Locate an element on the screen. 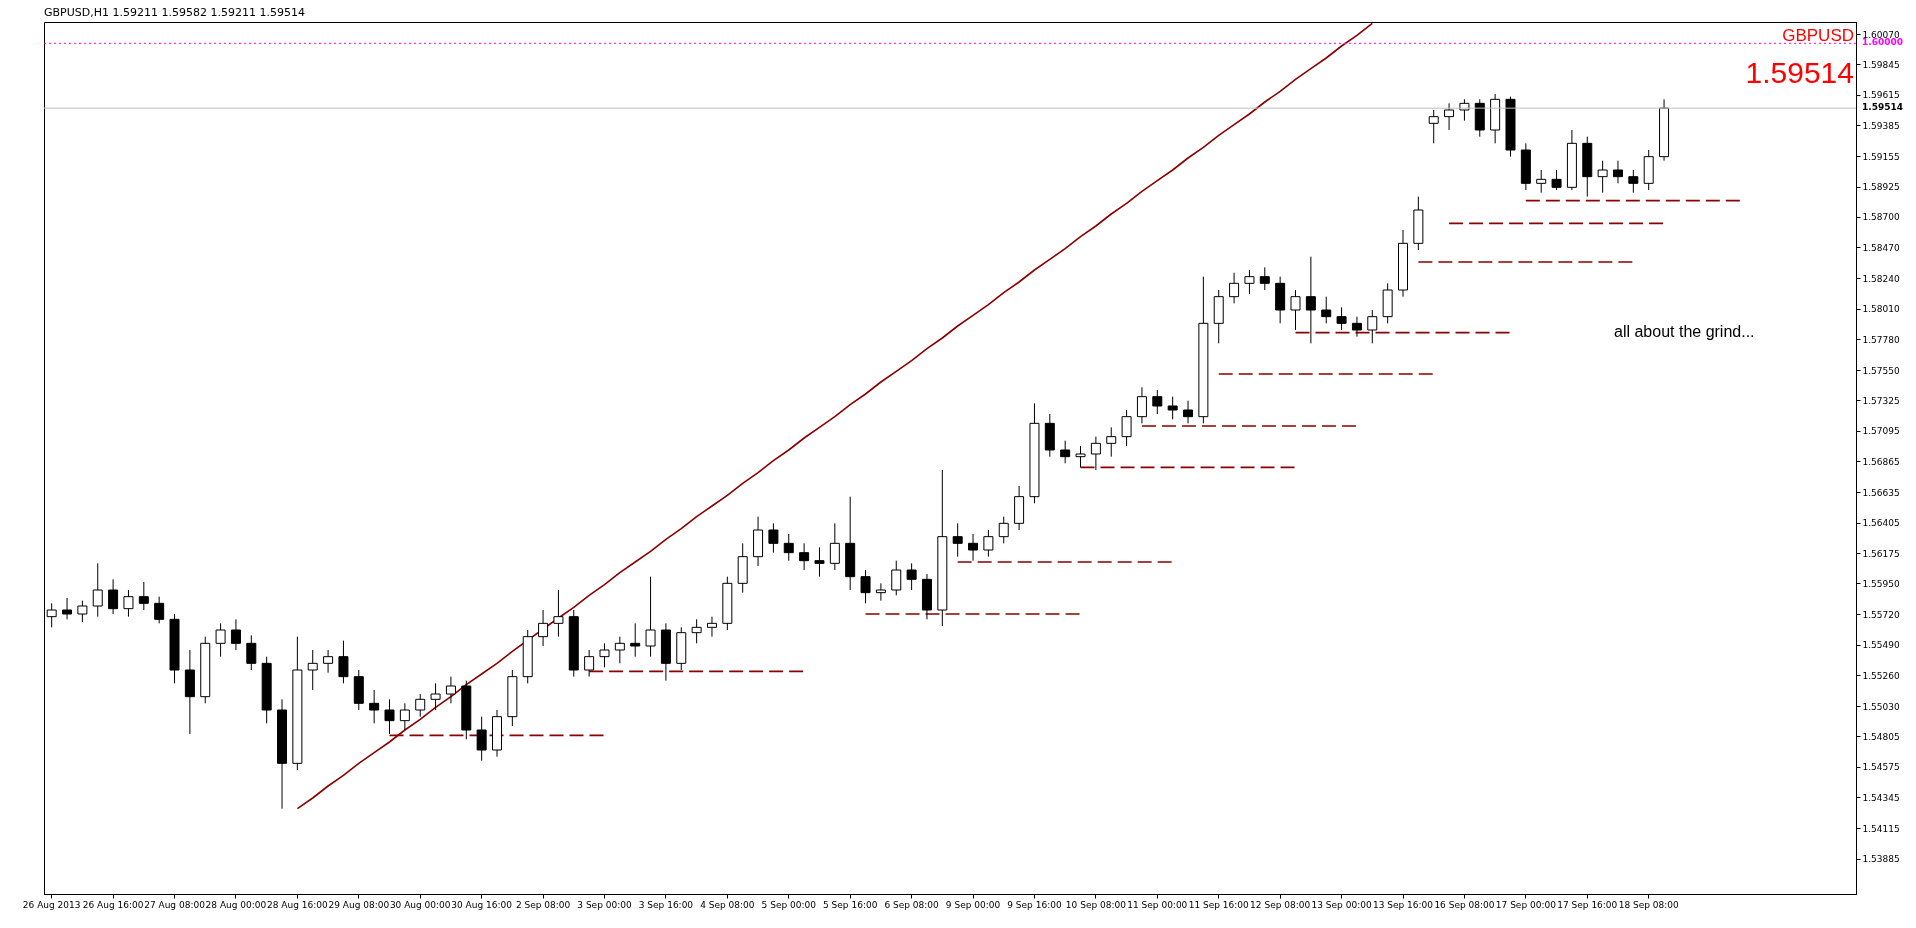 Image resolution: width=1916 pixels, height=928 pixels. x-tick-label: 28 Aug 16:00 is located at coordinates (297, 904).